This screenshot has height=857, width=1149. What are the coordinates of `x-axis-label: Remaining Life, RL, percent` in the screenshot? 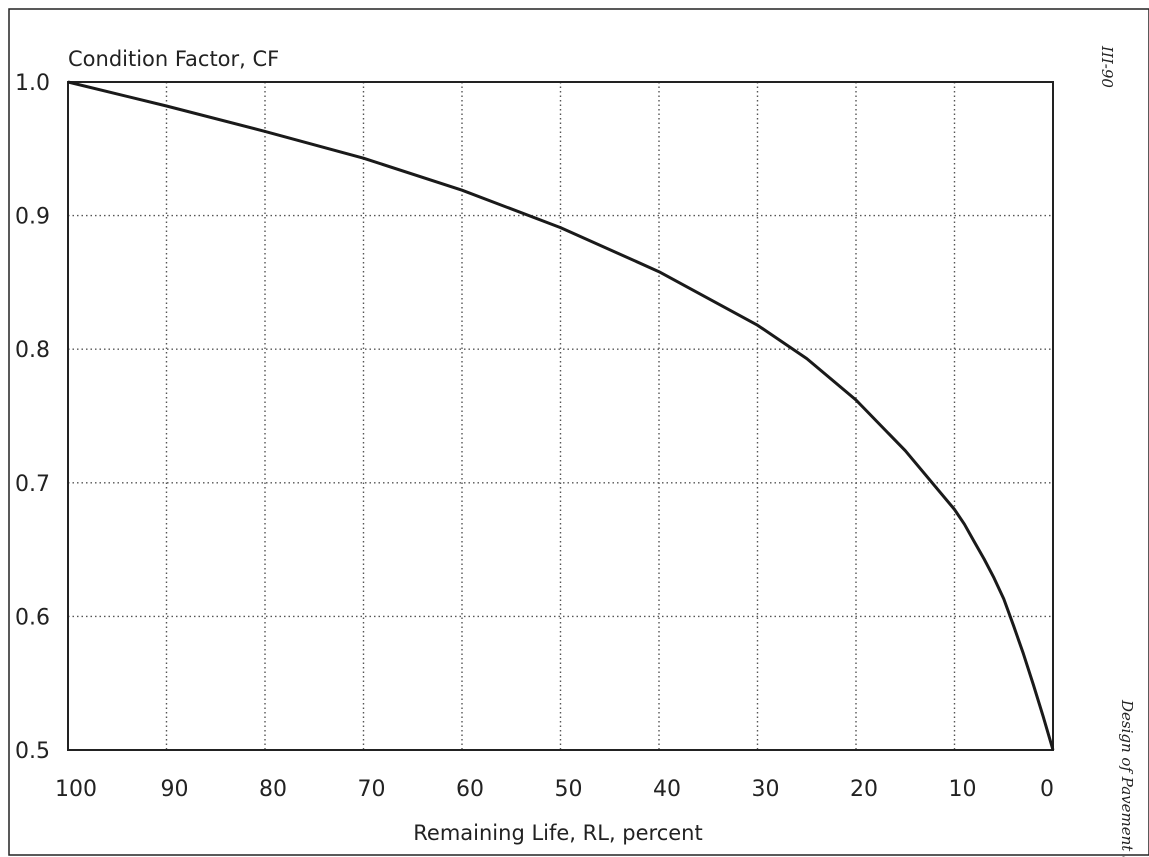 It's located at (557, 833).